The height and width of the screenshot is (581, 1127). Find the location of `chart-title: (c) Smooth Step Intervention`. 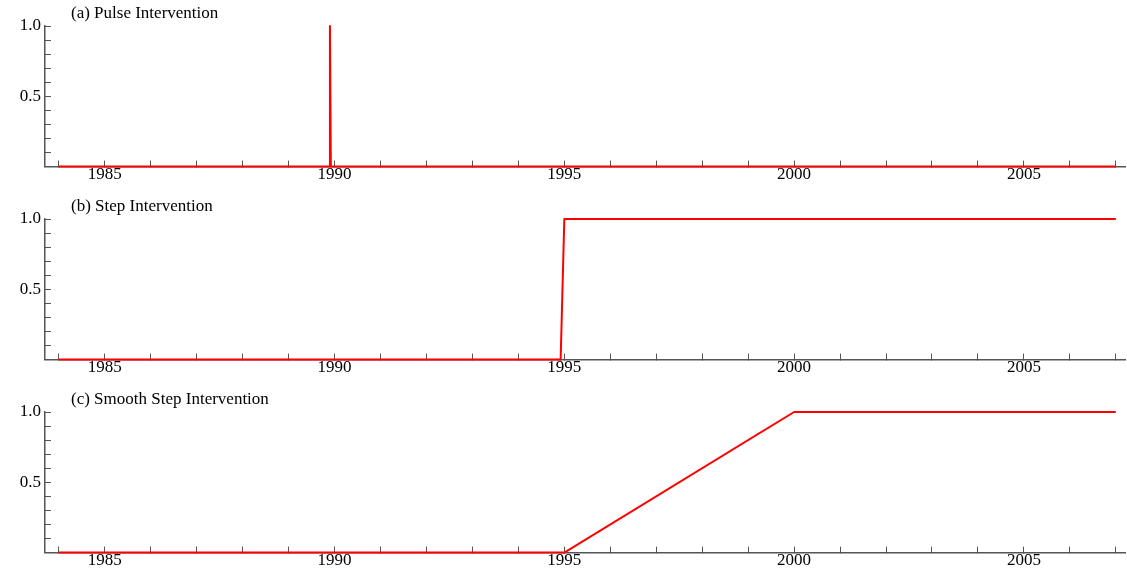

chart-title: (c) Smooth Step Intervention is located at coordinates (170, 398).